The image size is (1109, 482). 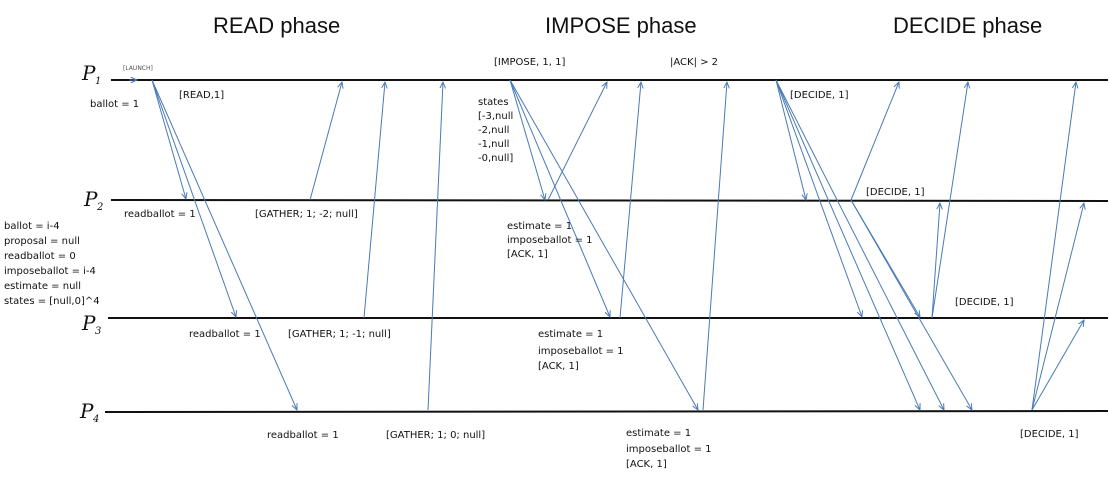 What do you see at coordinates (550, 240) in the screenshot?
I see `p2-imposeballot: imposeballot = 1` at bounding box center [550, 240].